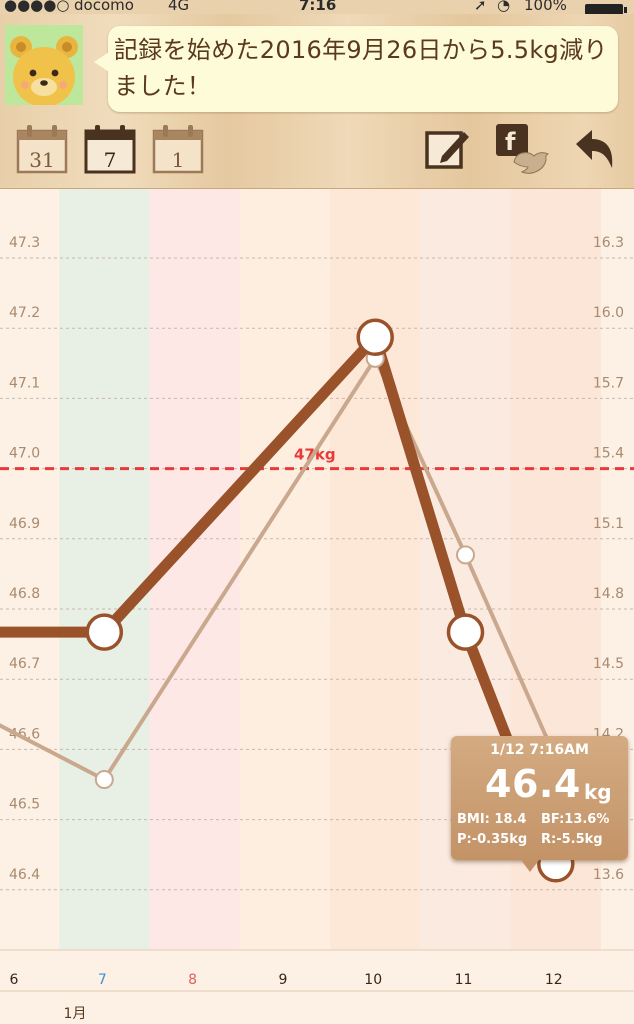  Describe the element at coordinates (24, 734) in the screenshot. I see `y-tick-left: 46.6` at that location.